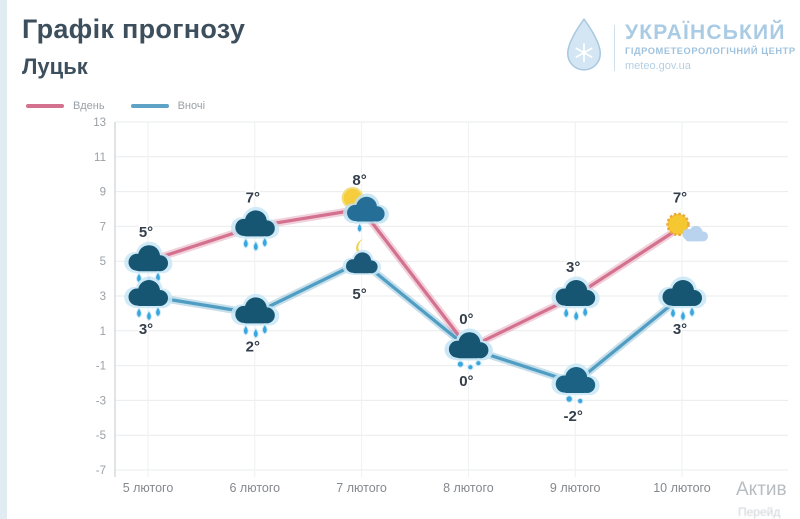 This screenshot has width=800, height=519. Describe the element at coordinates (759, 512) in the screenshot. I see `activation-watermark-line2: Перейд` at that location.